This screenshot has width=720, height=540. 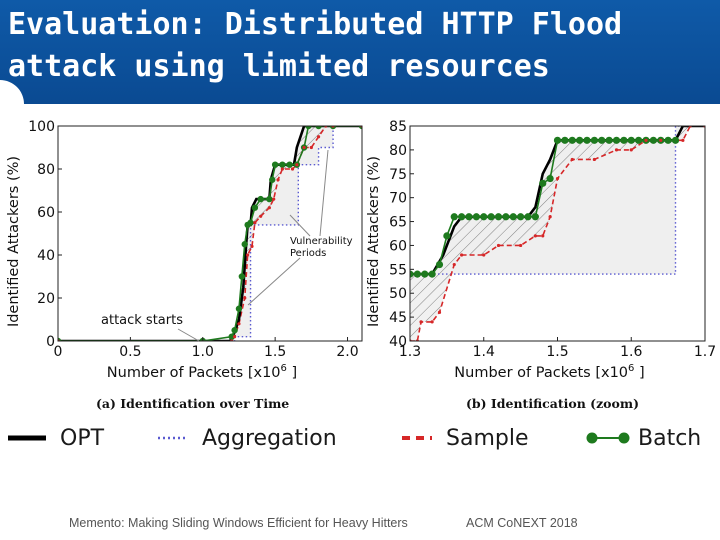 I want to click on legend-item-aggregation: Aggregation, so click(x=247, y=438).